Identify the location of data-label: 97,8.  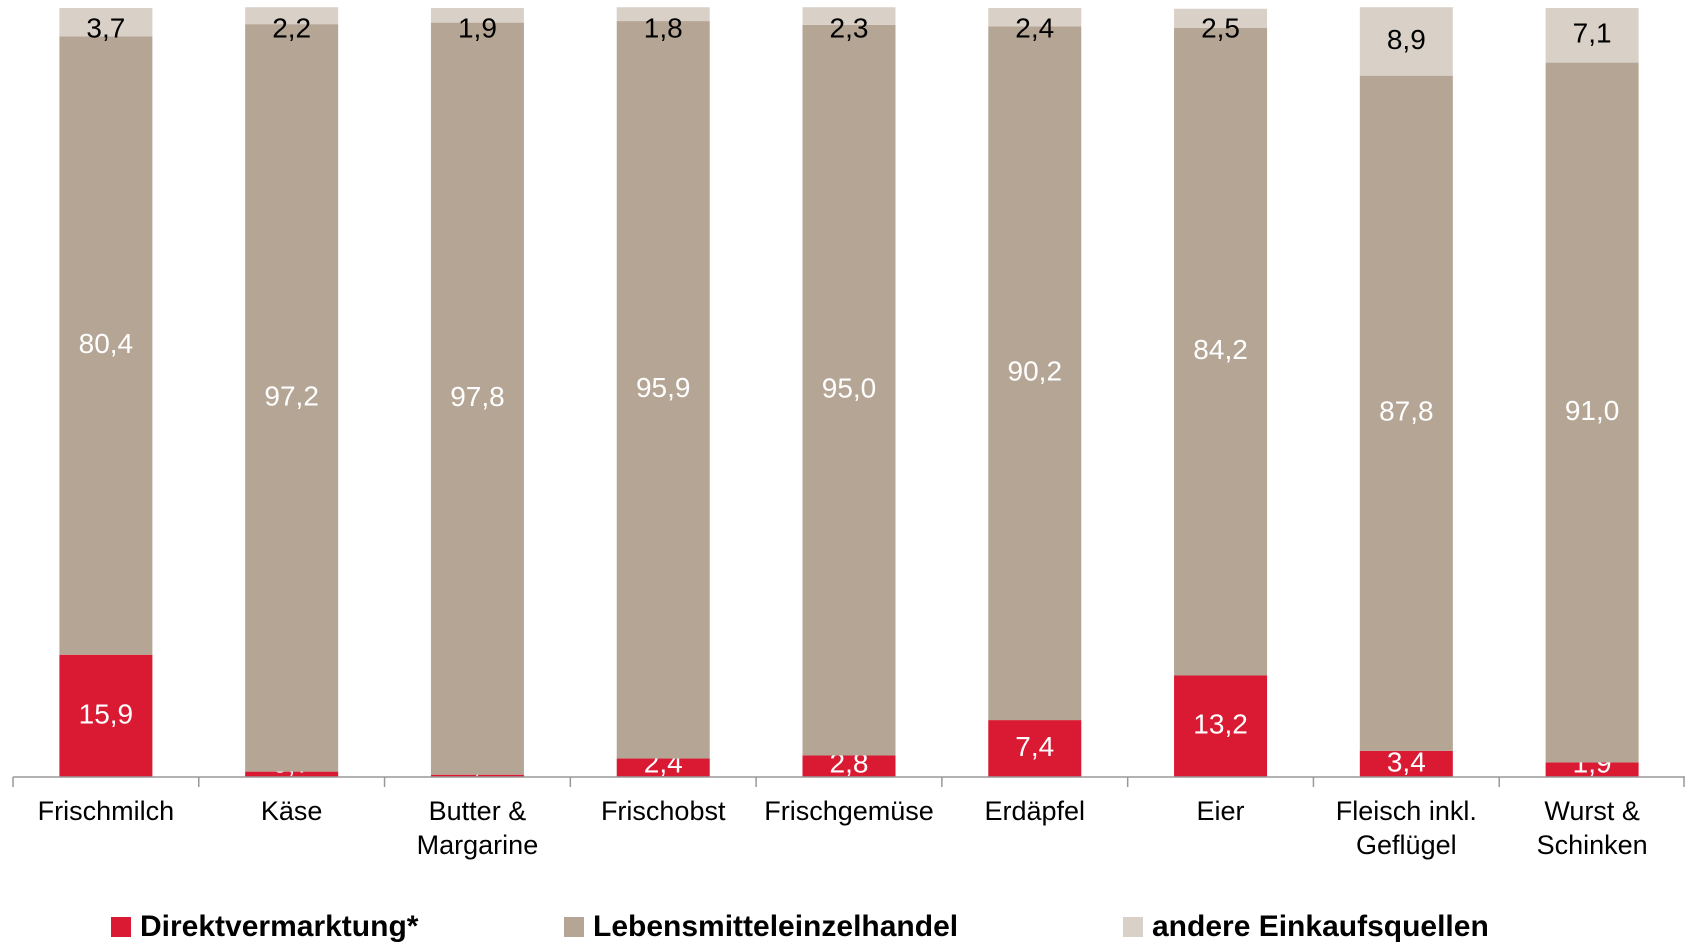
(477, 396).